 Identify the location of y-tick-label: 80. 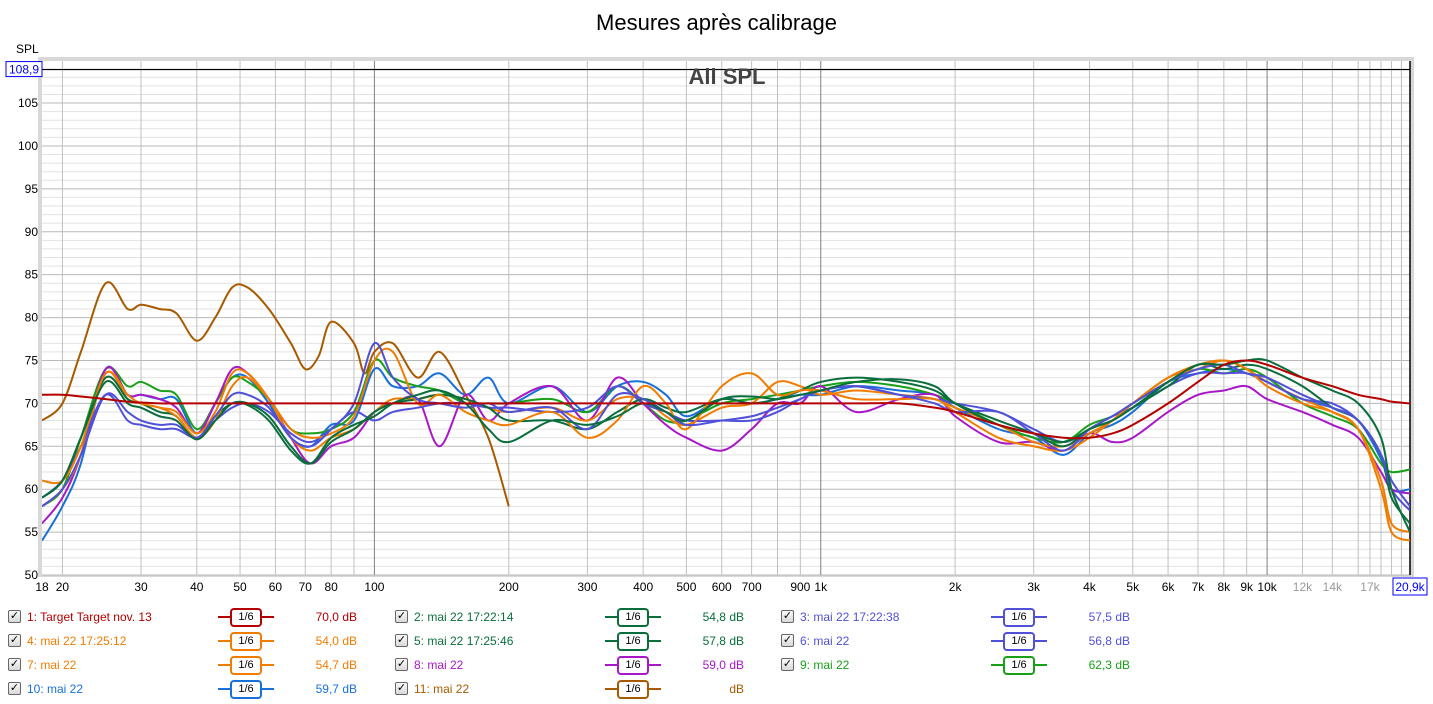
(32, 318).